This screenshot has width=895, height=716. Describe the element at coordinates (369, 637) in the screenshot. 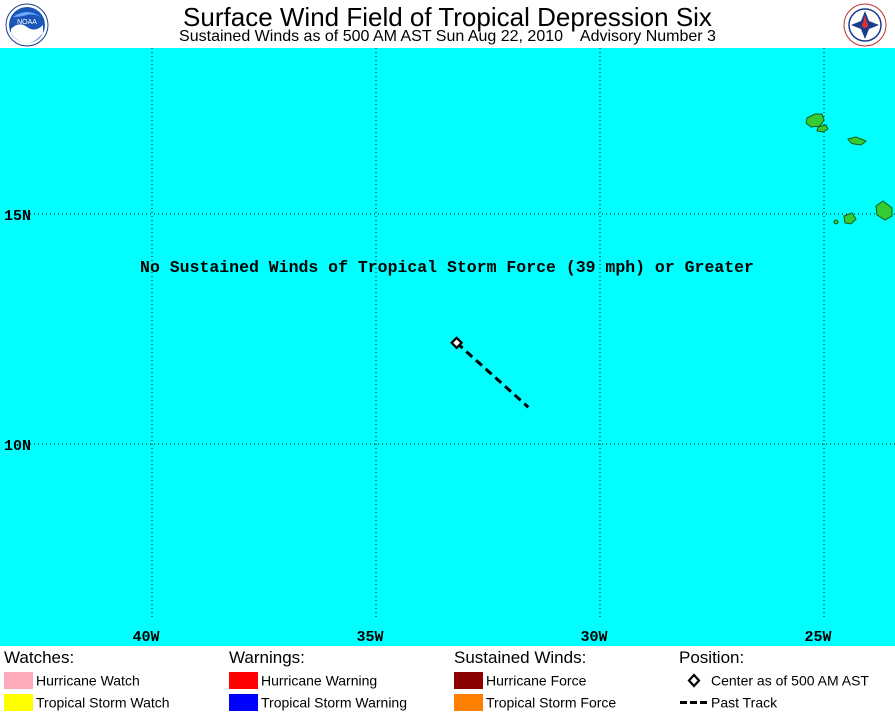

I see `longitude-label: 35W` at that location.